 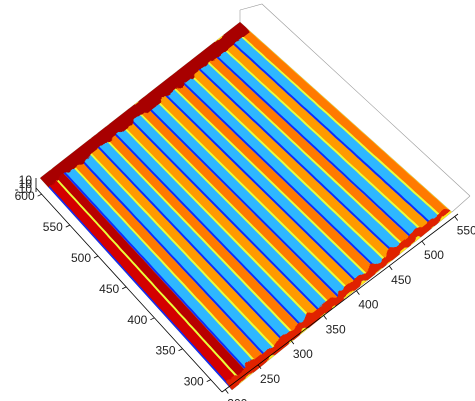 I want to click on x-tick-label: 350, so click(x=166, y=351).